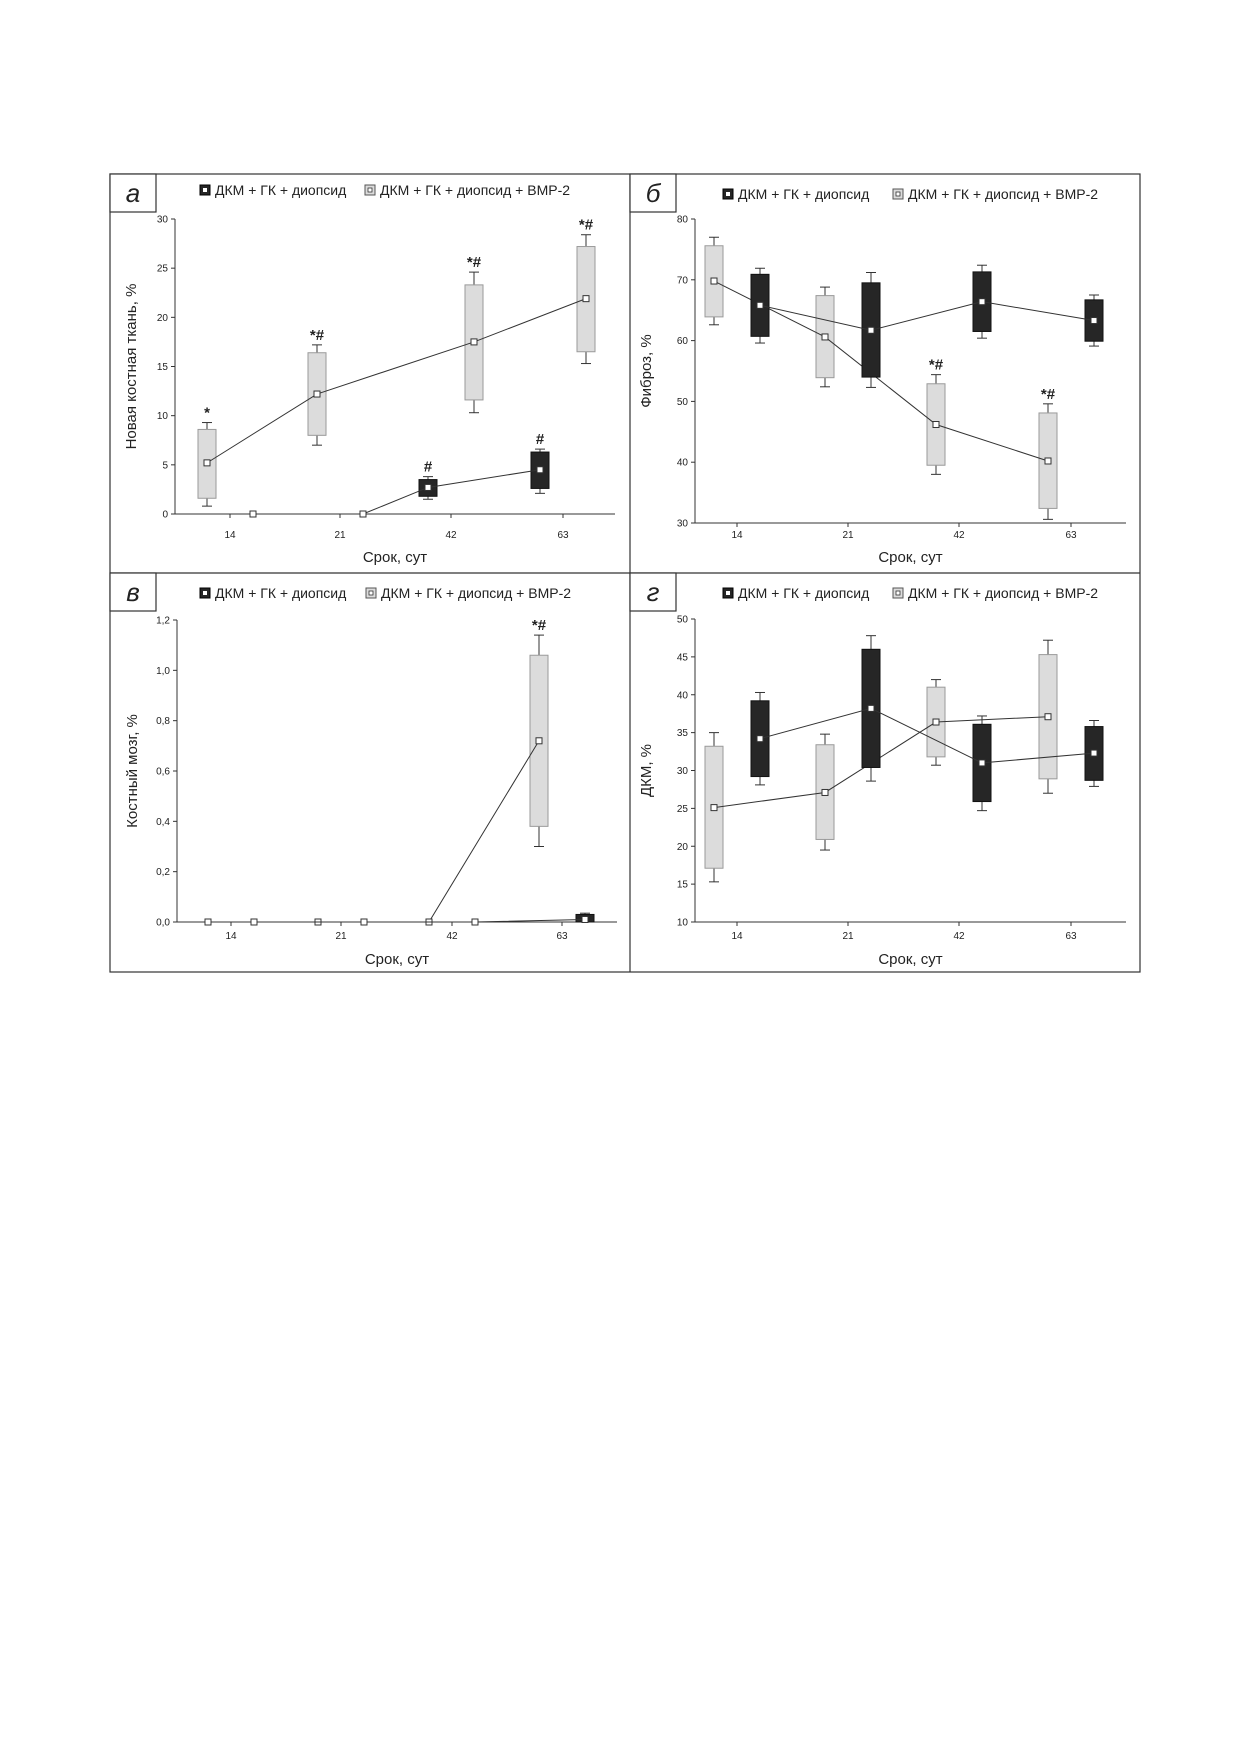 The height and width of the screenshot is (1754, 1240). What do you see at coordinates (163, 923) in the screenshot?
I see `y-tick-label: 0,0` at bounding box center [163, 923].